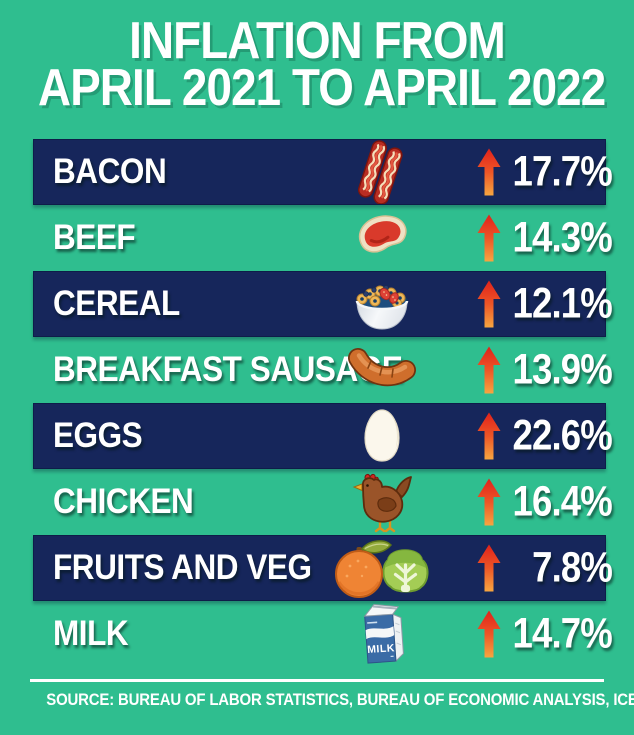 The height and width of the screenshot is (735, 634). Describe the element at coordinates (562, 237) in the screenshot. I see `percent-value: 14.3%` at that location.